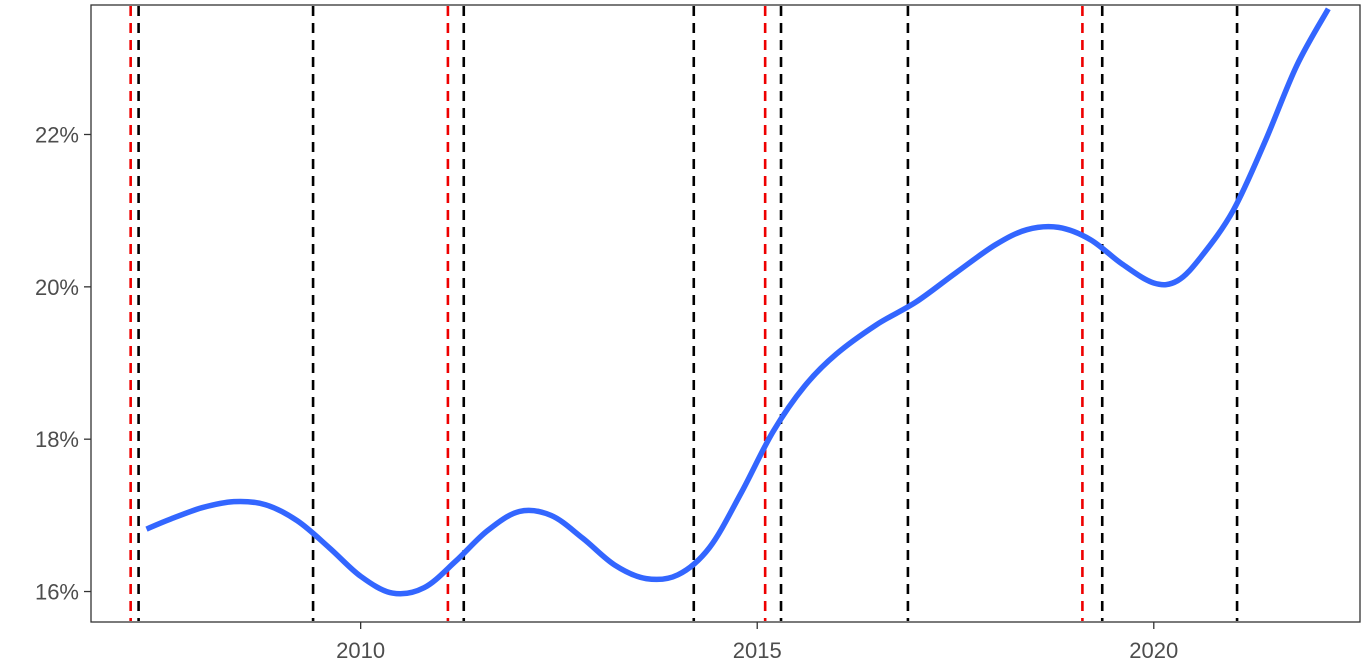 This screenshot has height=668, width=1362. What do you see at coordinates (57, 439) in the screenshot?
I see `y-tick-label: 18%` at bounding box center [57, 439].